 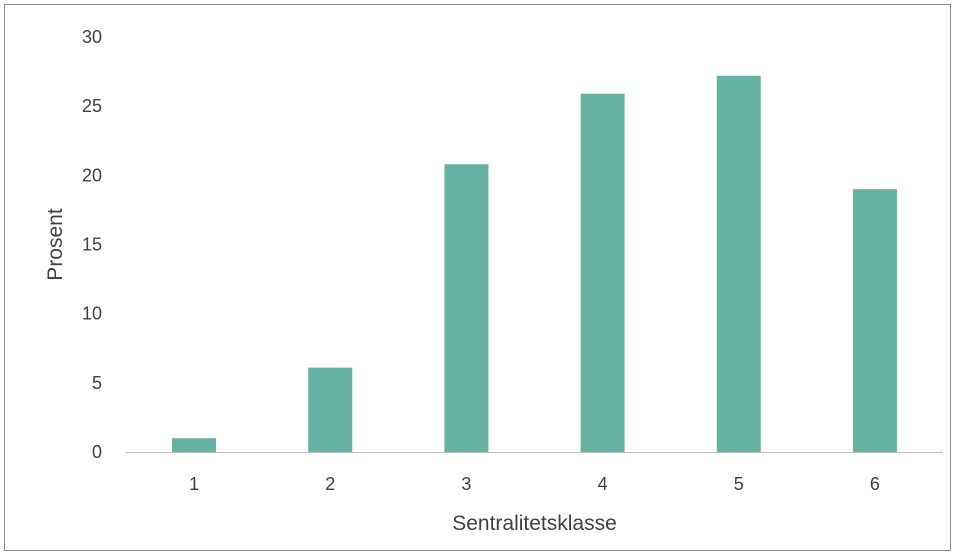 I want to click on x-tick-label: 6, so click(x=875, y=484).